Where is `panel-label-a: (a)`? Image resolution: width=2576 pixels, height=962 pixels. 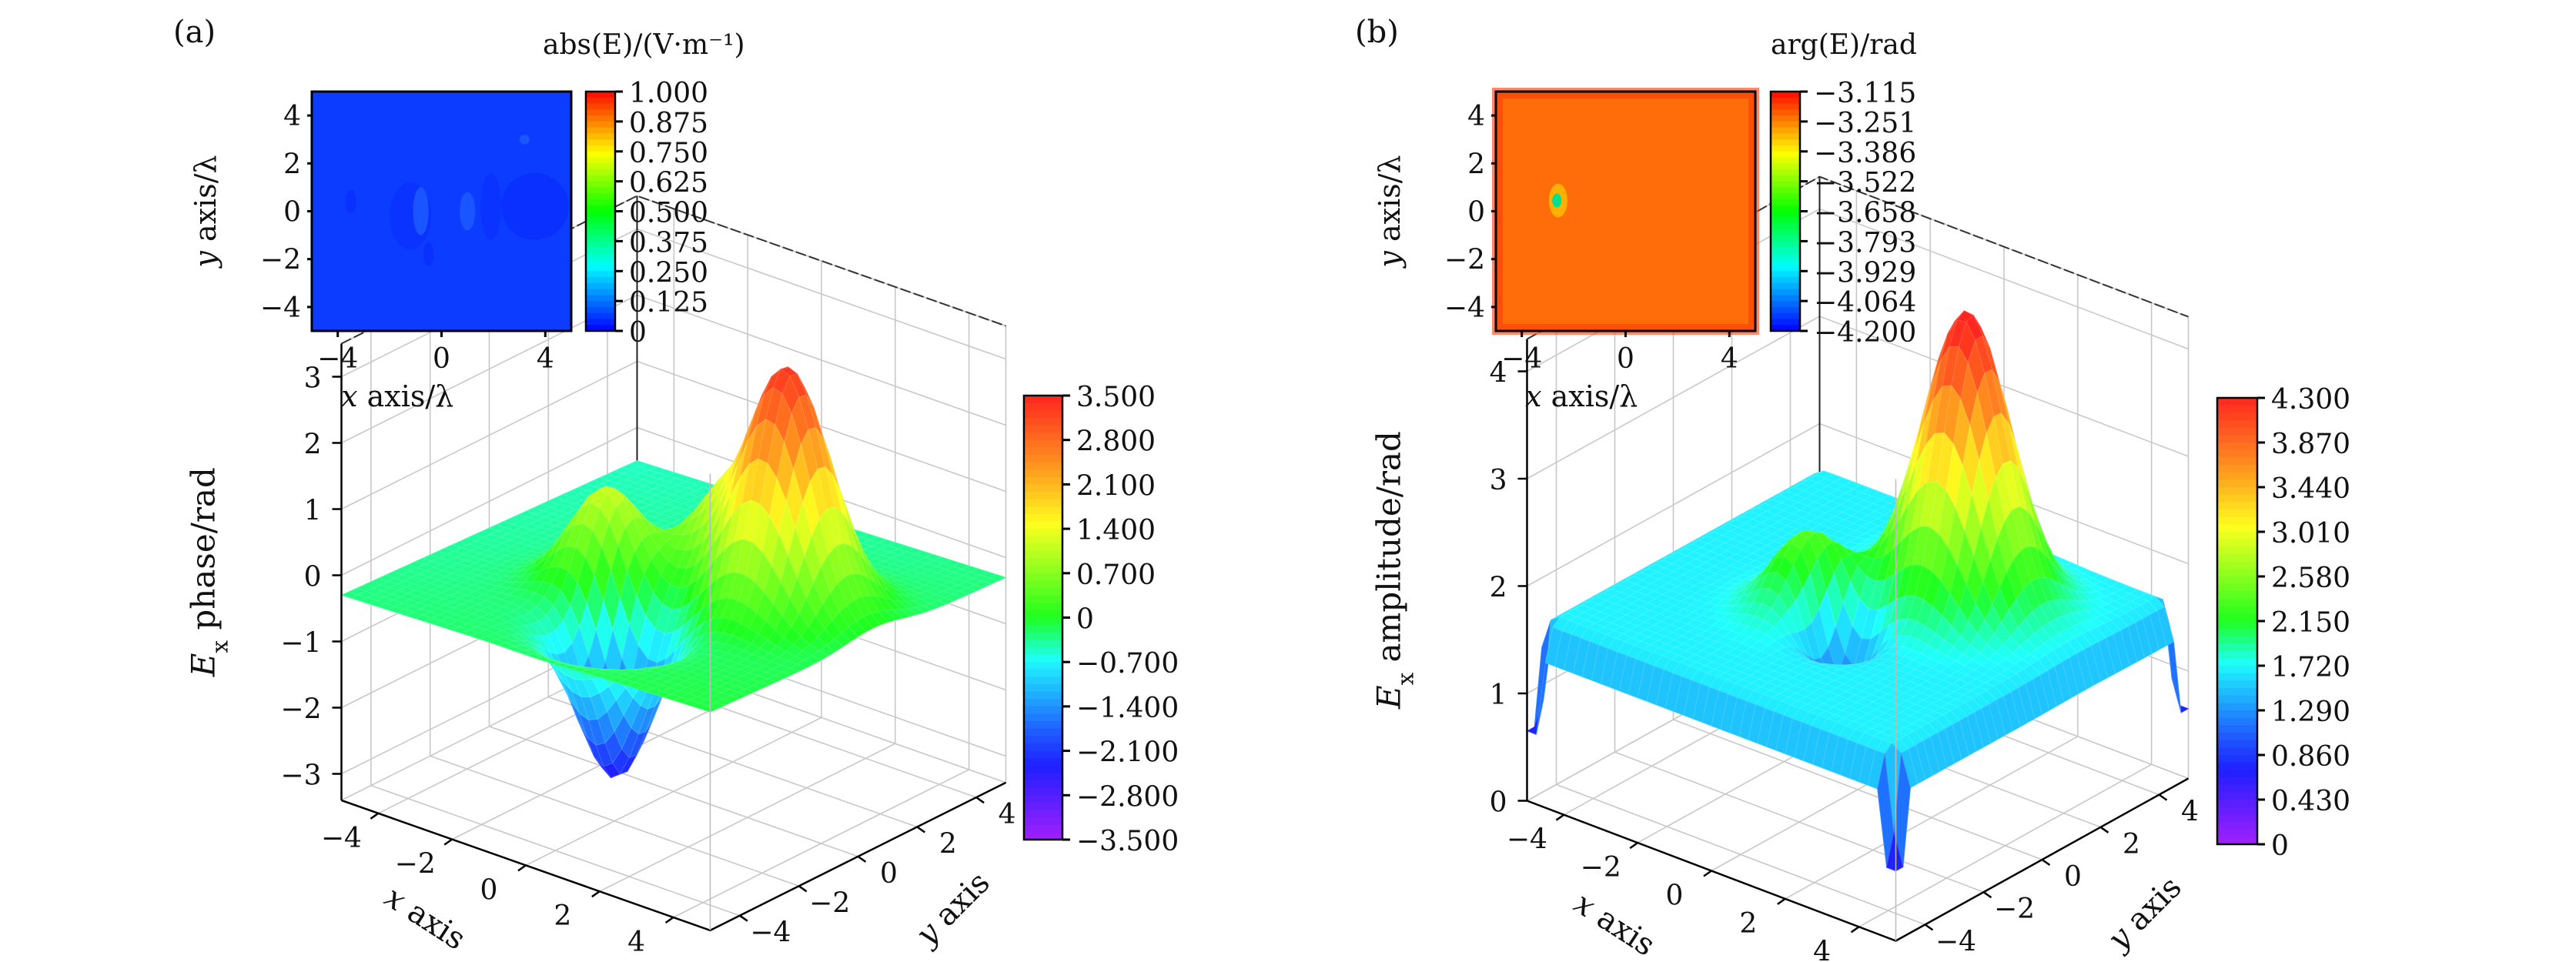 panel-label-a: (a) is located at coordinates (194, 32).